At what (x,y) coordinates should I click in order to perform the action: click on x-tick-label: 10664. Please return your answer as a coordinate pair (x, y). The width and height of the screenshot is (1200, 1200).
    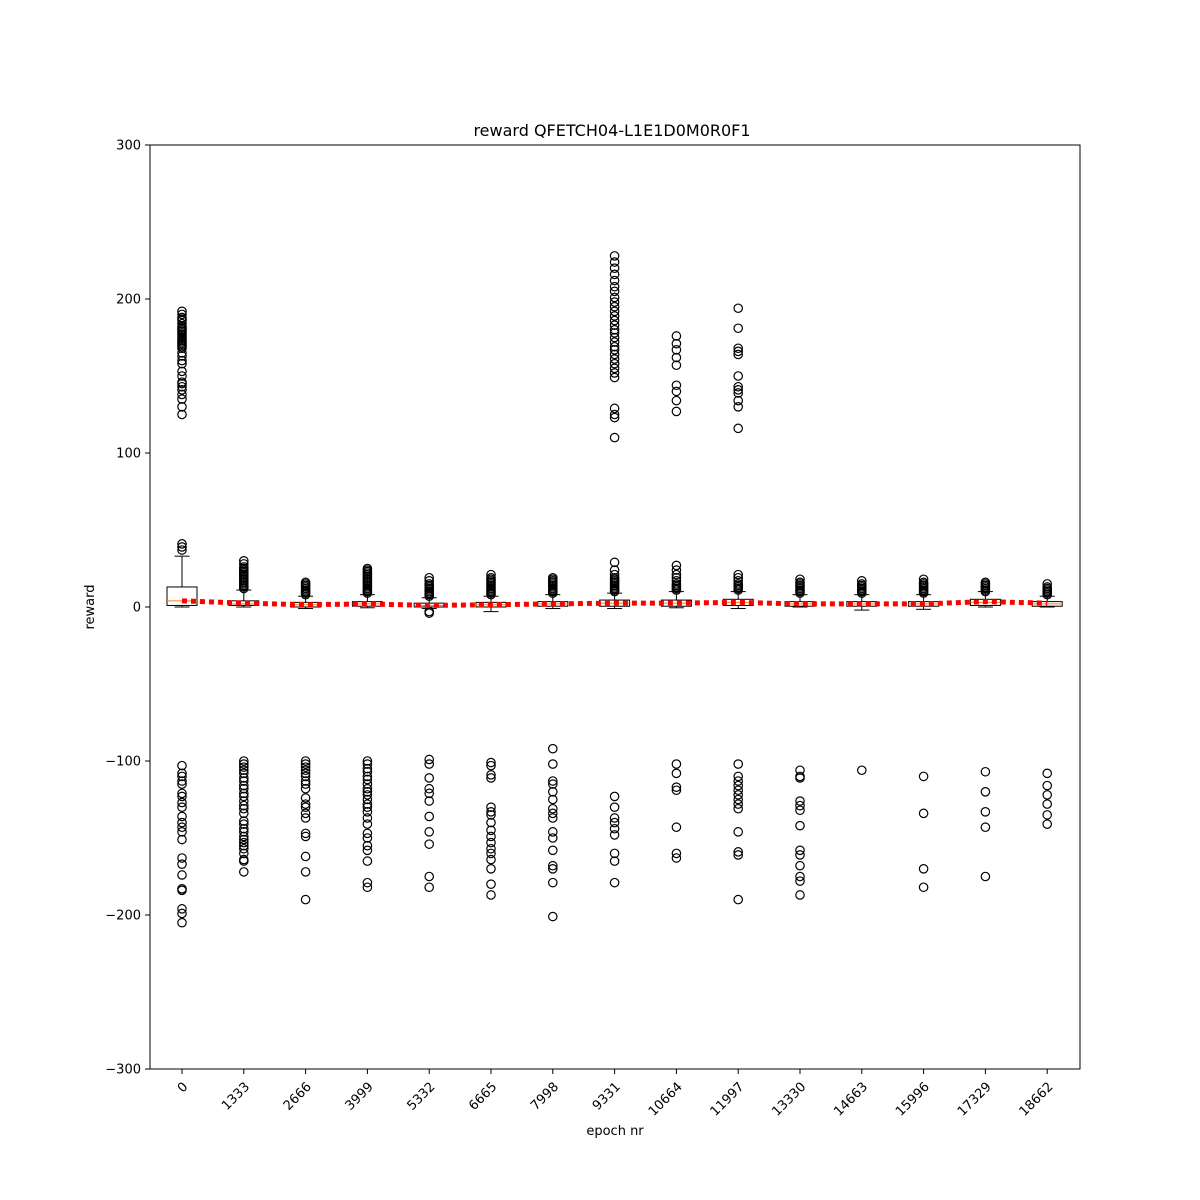
    Looking at the image, I should click on (666, 1100).